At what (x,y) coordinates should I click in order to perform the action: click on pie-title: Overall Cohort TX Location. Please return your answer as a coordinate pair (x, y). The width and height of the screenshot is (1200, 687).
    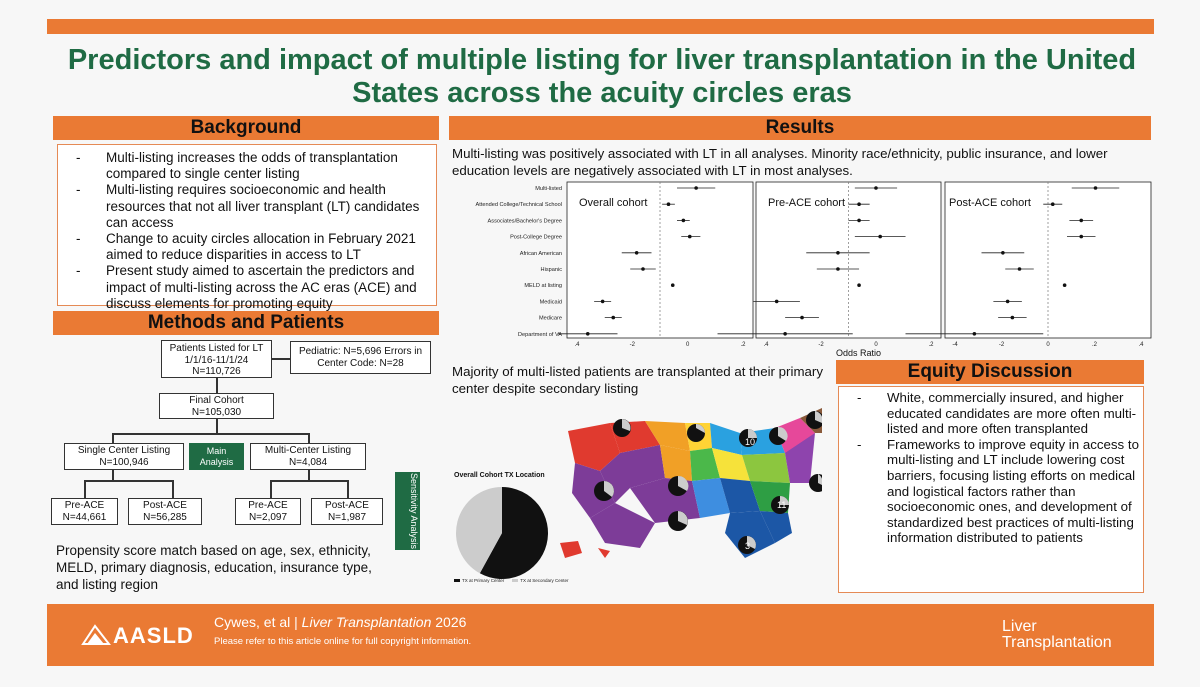
    Looking at the image, I should click on (499, 475).